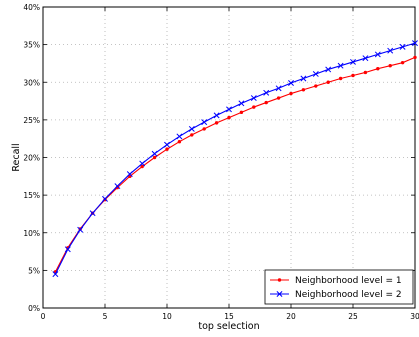  Describe the element at coordinates (31, 7) in the screenshot. I see `y-tick-label: 40%` at that location.